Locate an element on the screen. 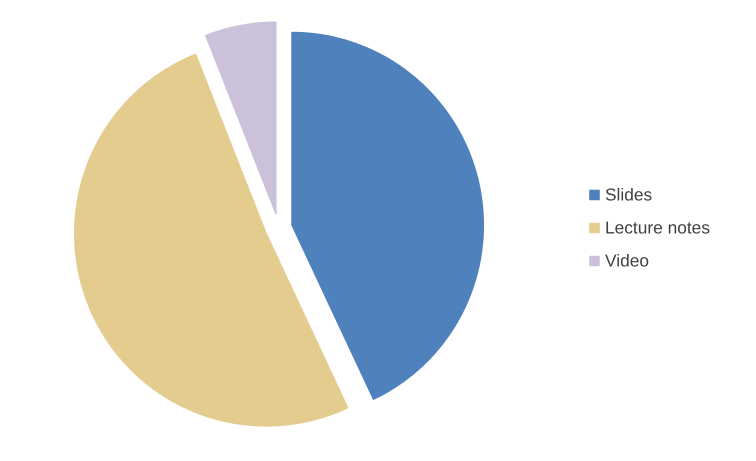 This screenshot has height=461, width=756. legend-label: Slides is located at coordinates (628, 194).